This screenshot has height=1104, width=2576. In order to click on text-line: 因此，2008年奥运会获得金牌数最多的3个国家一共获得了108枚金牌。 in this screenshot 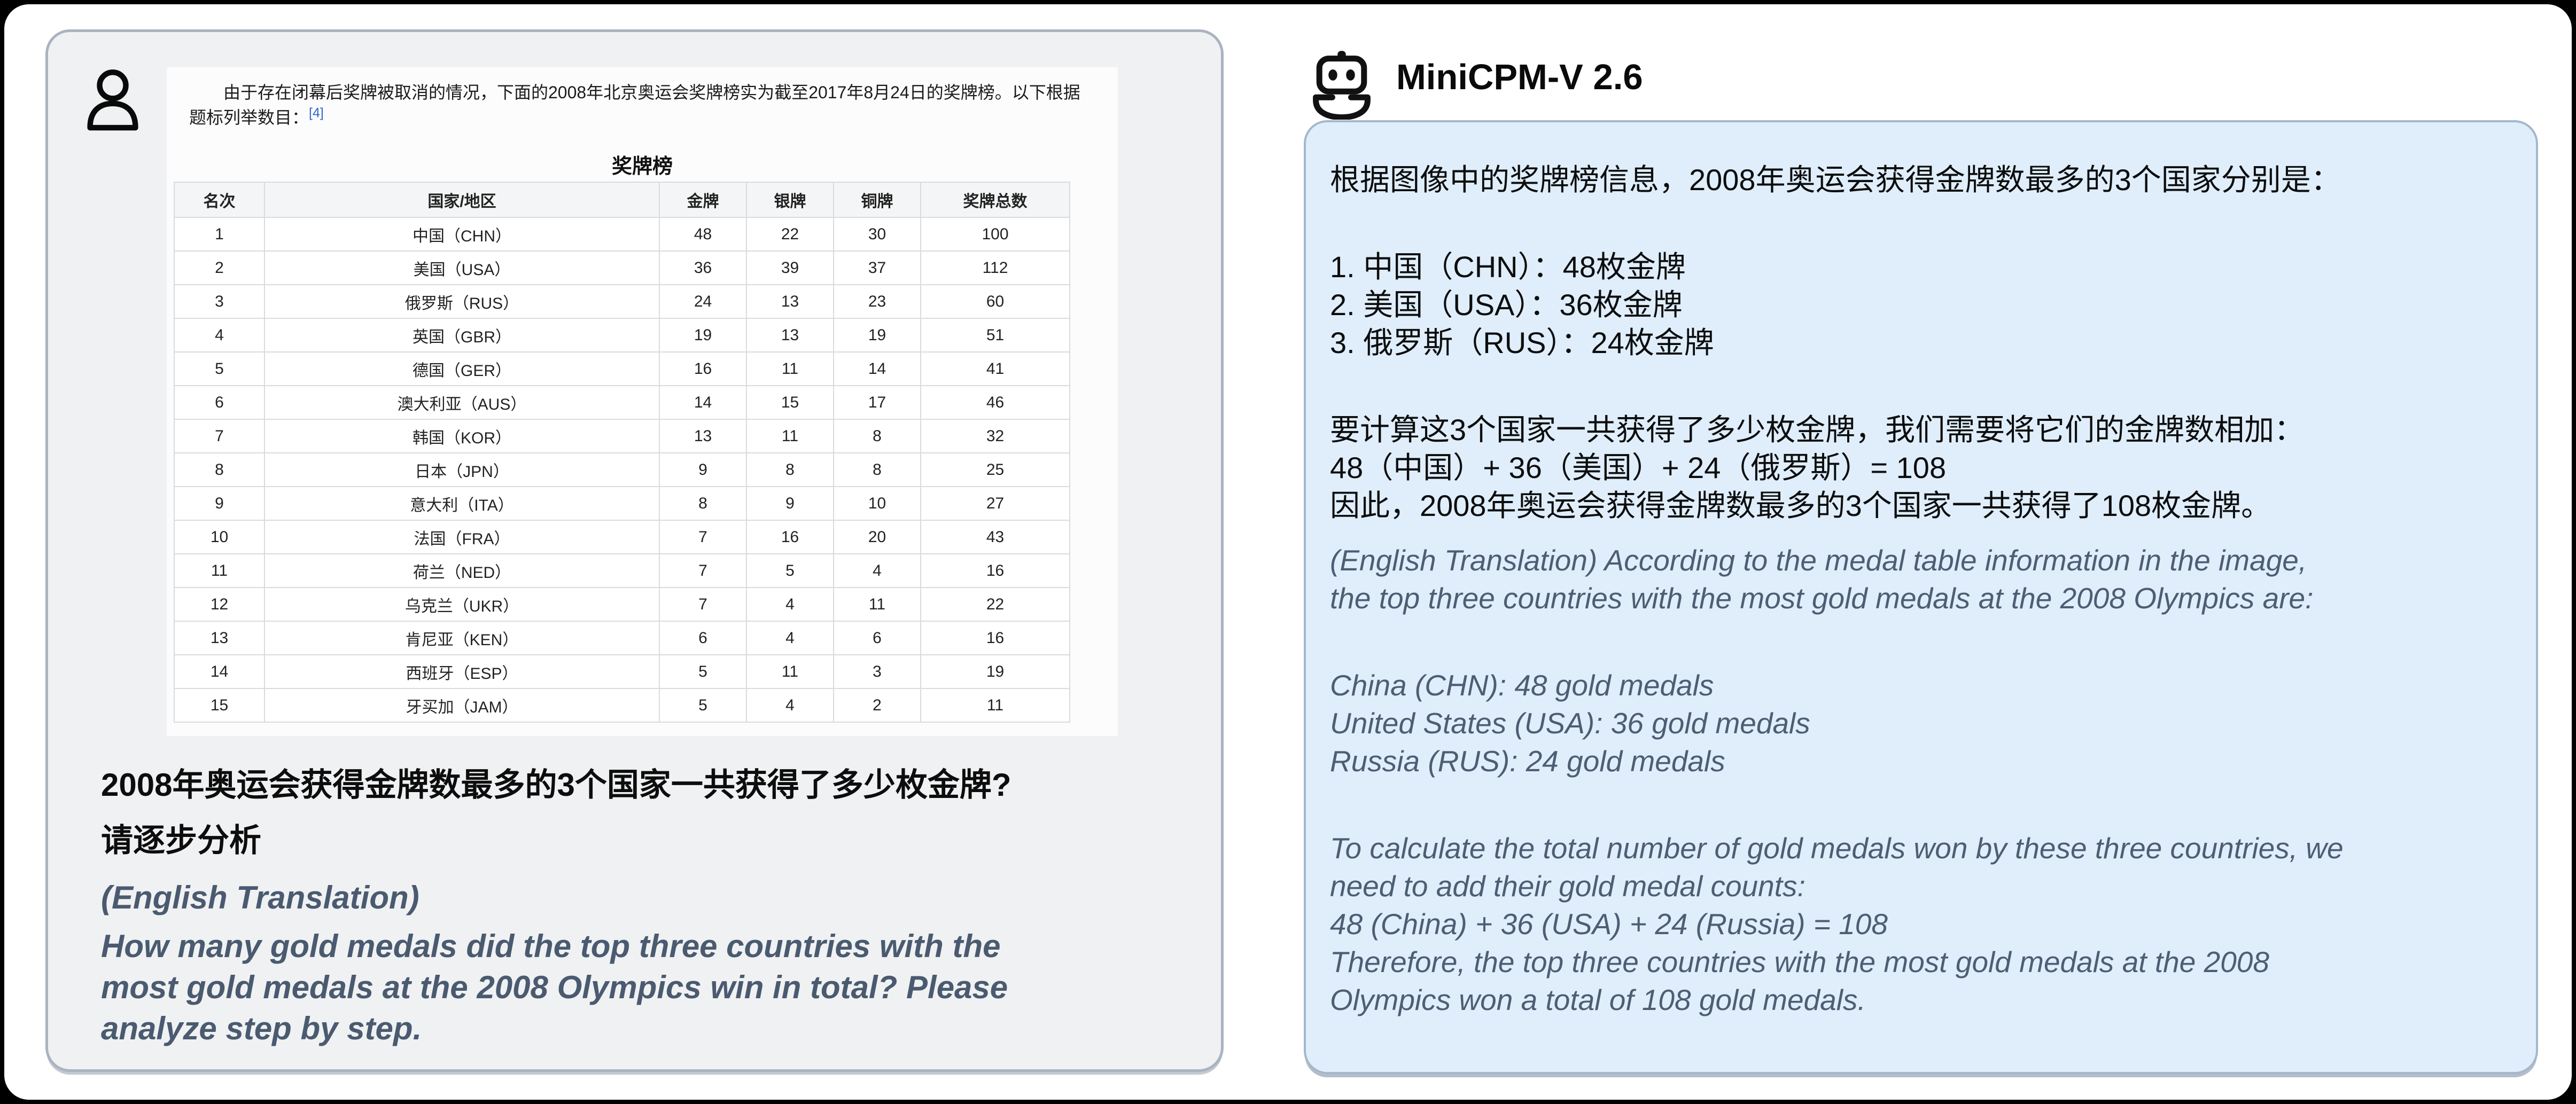, I will do `click(1800, 505)`.